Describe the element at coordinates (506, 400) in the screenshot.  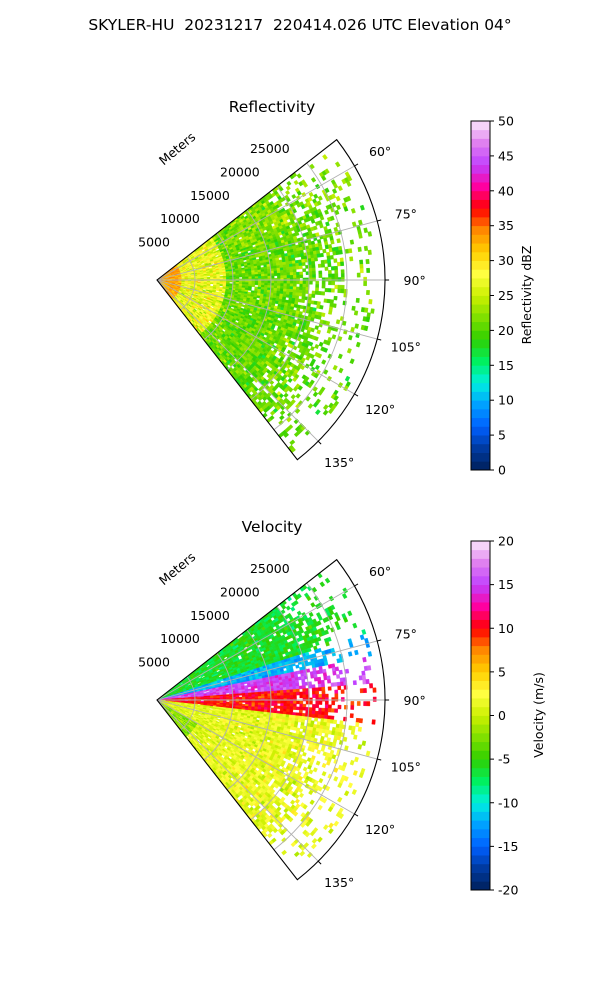
I see `colorbar-tick-label: 10` at that location.